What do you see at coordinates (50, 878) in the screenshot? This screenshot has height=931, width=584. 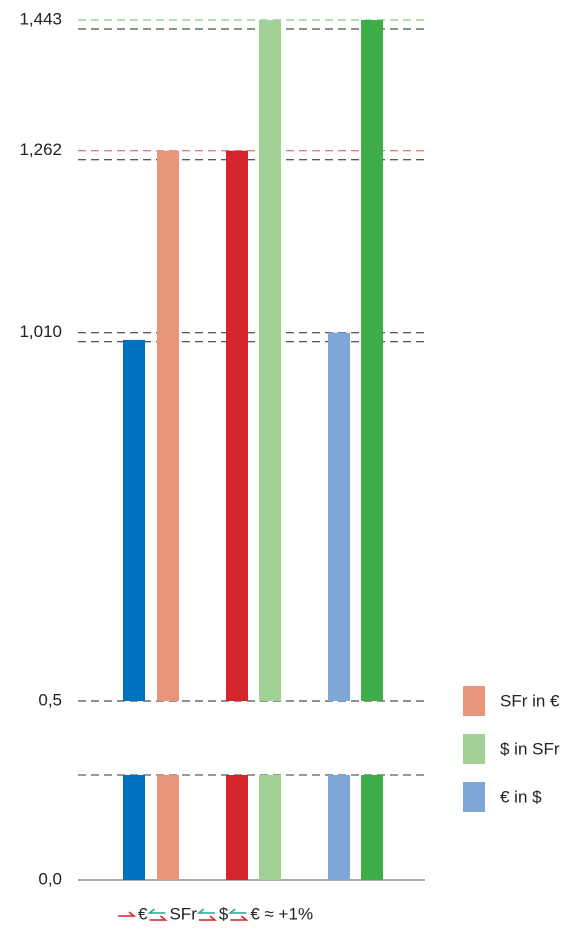 I see `y-tick-label: 0,0` at bounding box center [50, 878].